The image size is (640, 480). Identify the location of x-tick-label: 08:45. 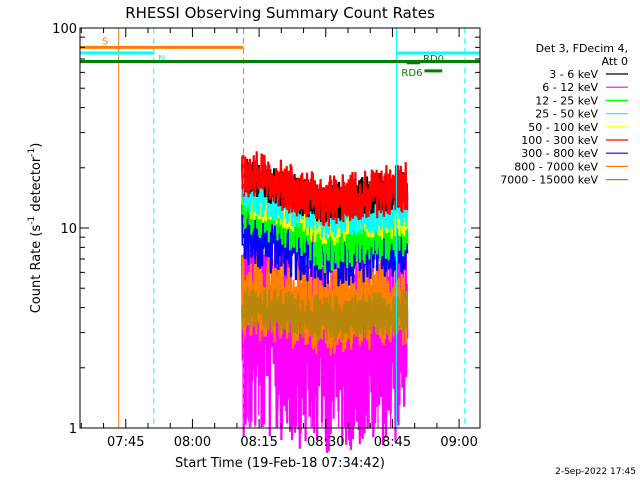
(392, 442).